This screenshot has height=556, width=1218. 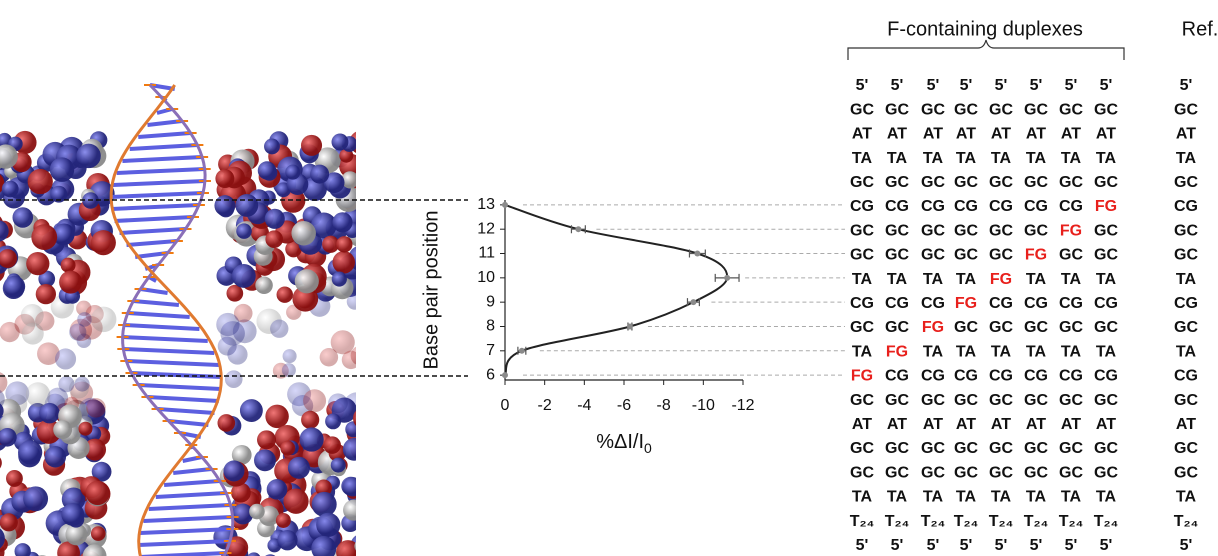 What do you see at coordinates (986, 49) in the screenshot?
I see `brace` at bounding box center [986, 49].